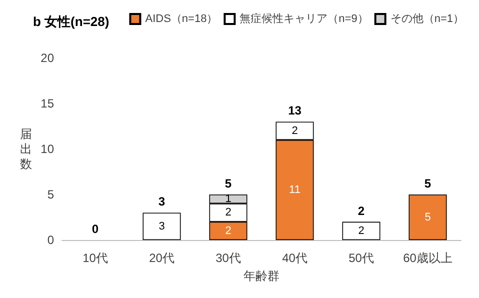 This screenshot has height=298, width=479. What do you see at coordinates (71, 21) in the screenshot?
I see `chart-title: b 女性(n=28)` at bounding box center [71, 21].